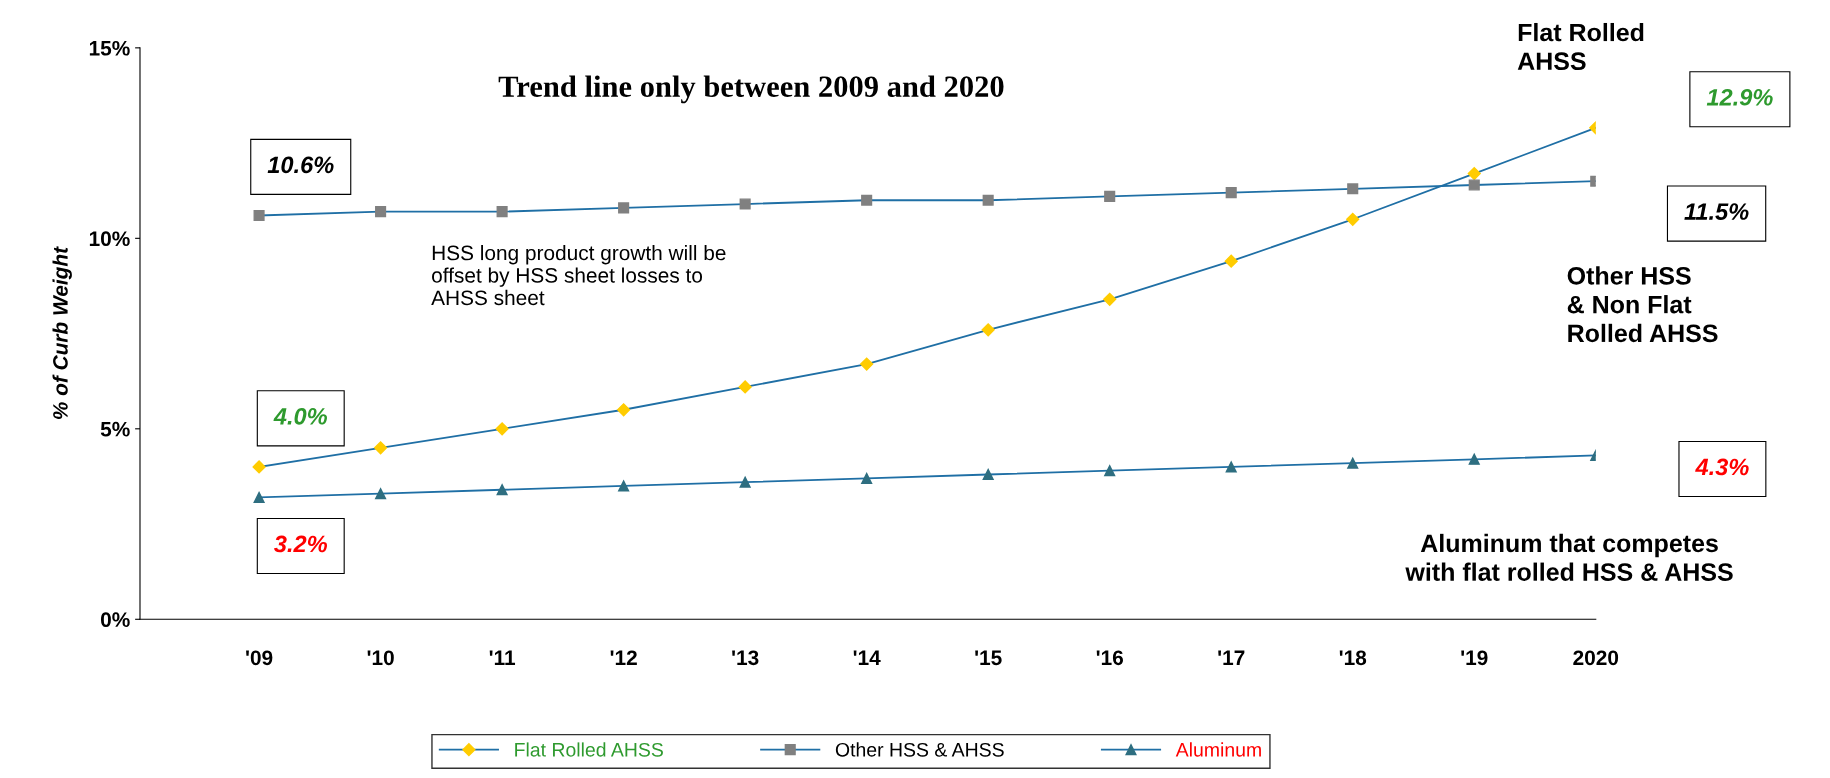  Describe the element at coordinates (502, 657) in the screenshot. I see `x-tick-label: '11` at that location.